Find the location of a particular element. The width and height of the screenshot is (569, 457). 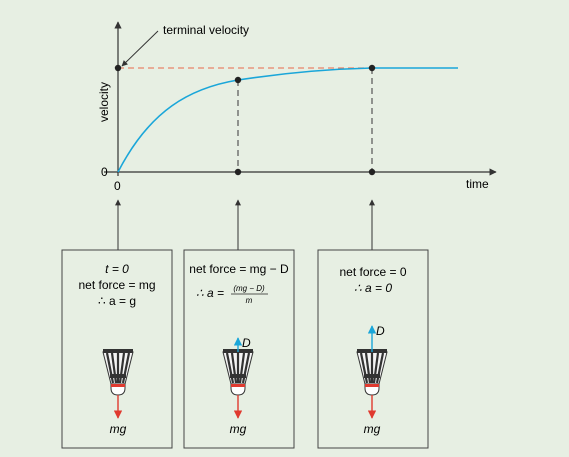

panel-1-line-3: ∴ a = g is located at coordinates (117, 301).